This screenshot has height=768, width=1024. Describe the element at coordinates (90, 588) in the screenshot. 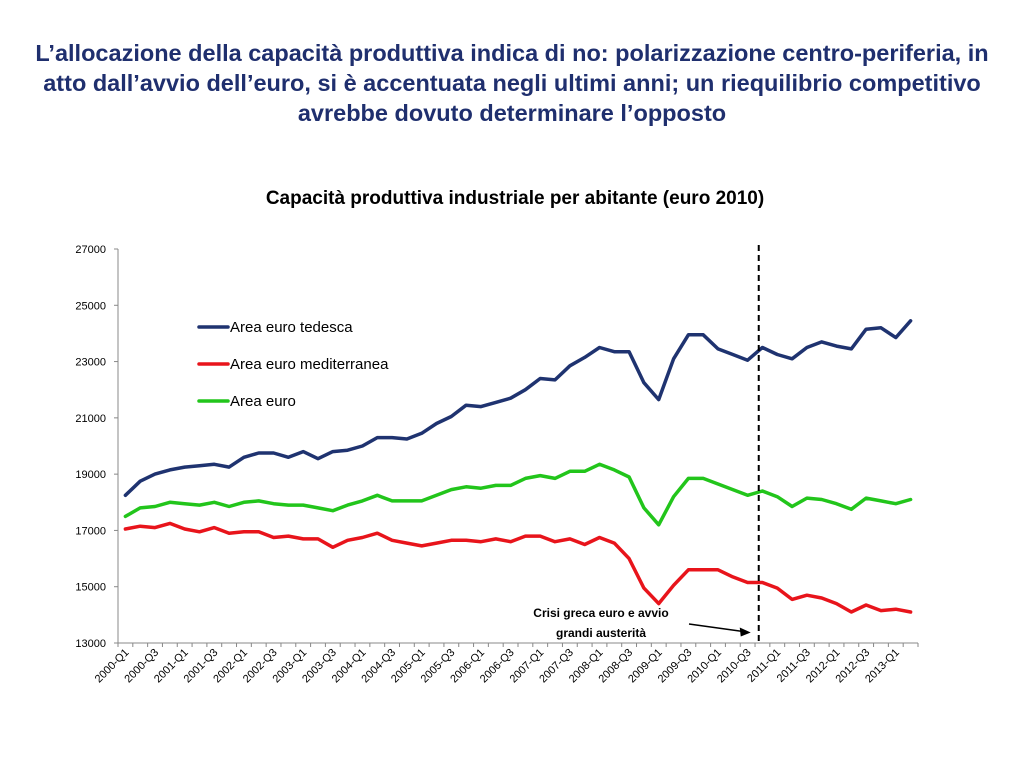

I see `y-tick-label: 15000` at that location.